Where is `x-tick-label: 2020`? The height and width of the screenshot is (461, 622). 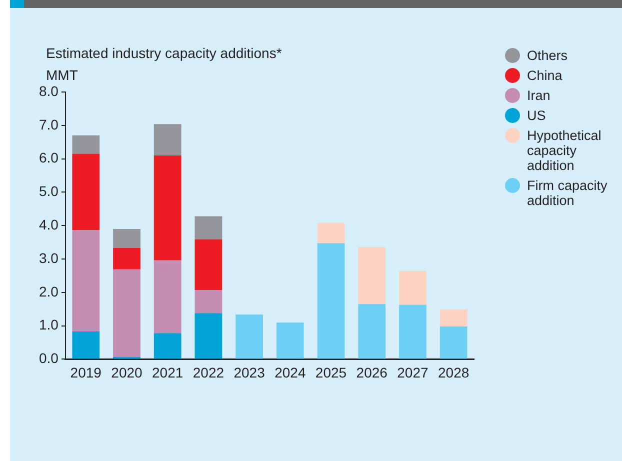
x-tick-label: 2020 is located at coordinates (127, 372).